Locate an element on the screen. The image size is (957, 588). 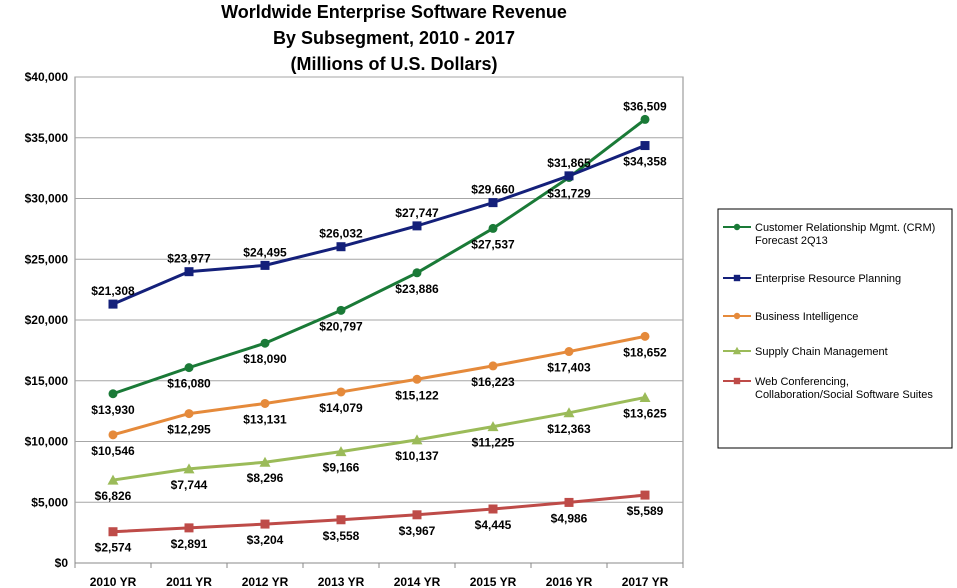
data-label: $8,296 is located at coordinates (265, 478).